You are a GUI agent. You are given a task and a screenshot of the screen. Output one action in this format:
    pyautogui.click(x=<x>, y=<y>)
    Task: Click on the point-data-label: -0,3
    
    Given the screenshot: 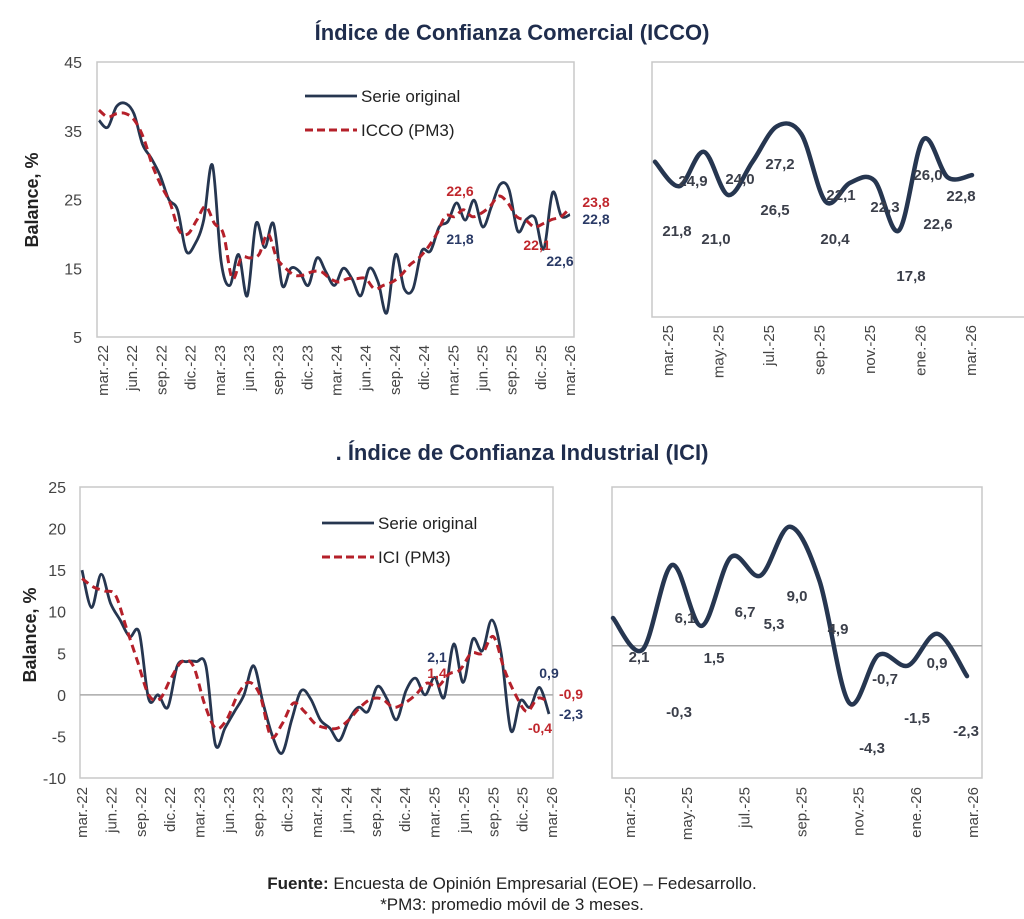 What is the action you would take?
    pyautogui.click(x=679, y=712)
    